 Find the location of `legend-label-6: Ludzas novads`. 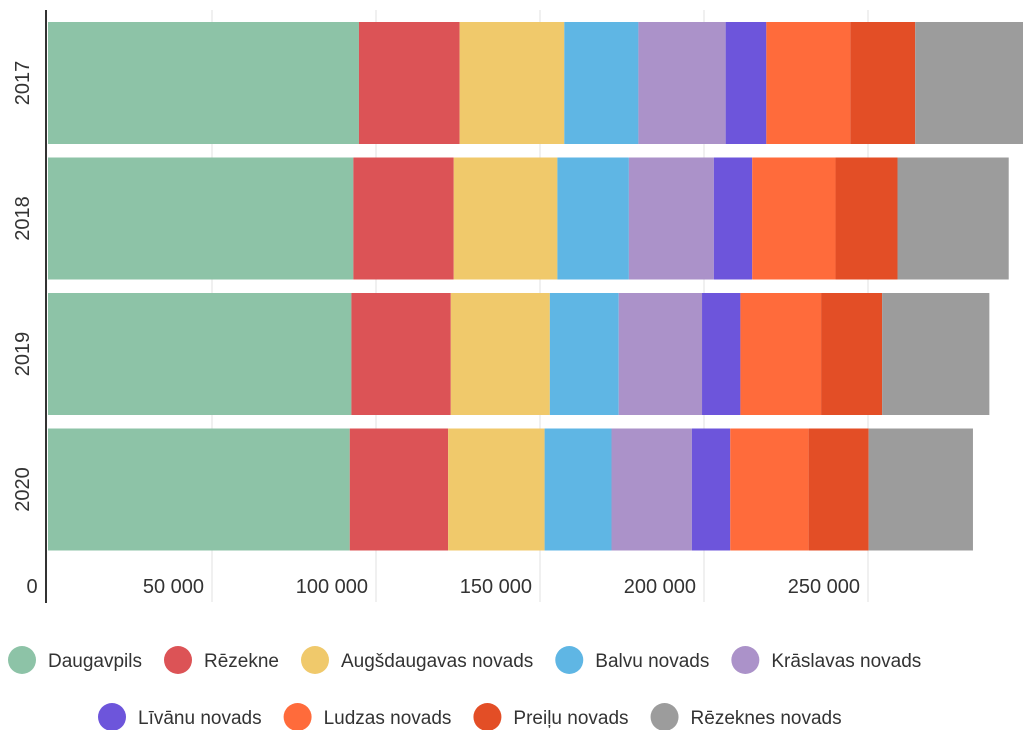

legend-label-6: Ludzas novads is located at coordinates (388, 718).